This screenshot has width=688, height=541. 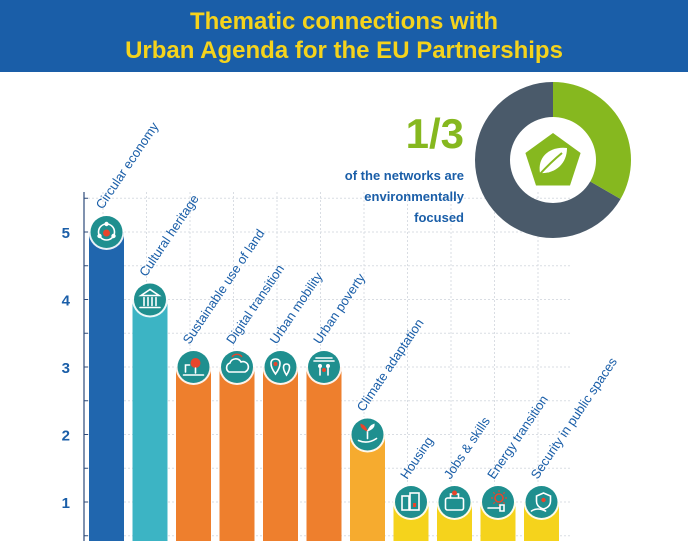 I want to click on cloud-icon, so click(x=237, y=367).